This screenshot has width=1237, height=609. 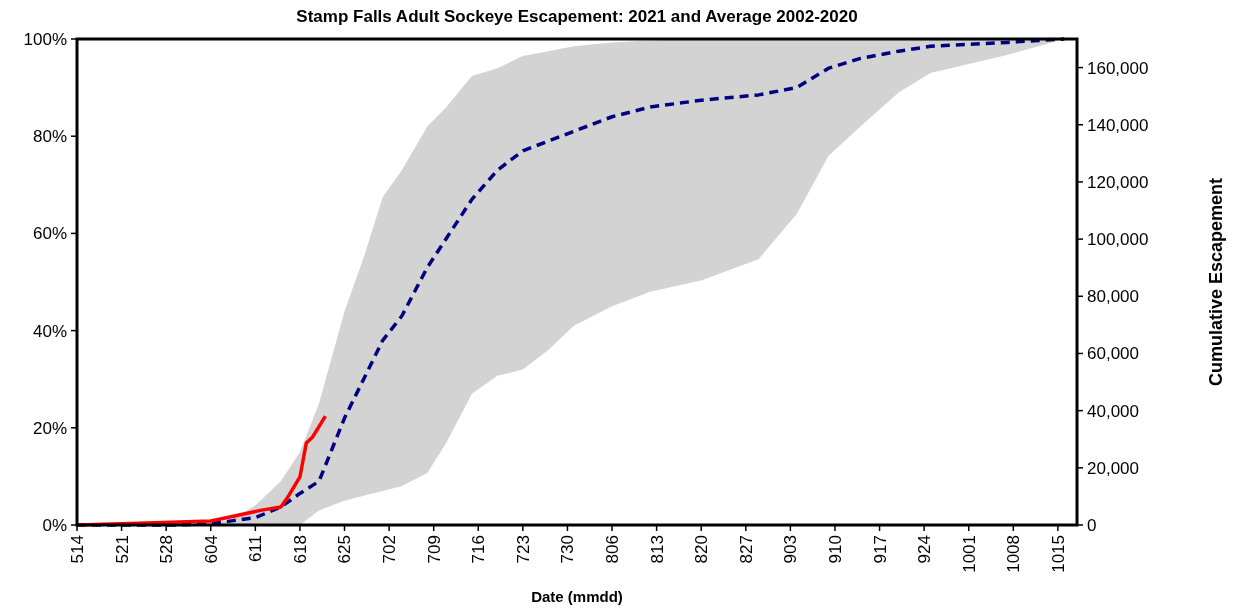 I want to click on x-tick-label: 528, so click(x=167, y=549).